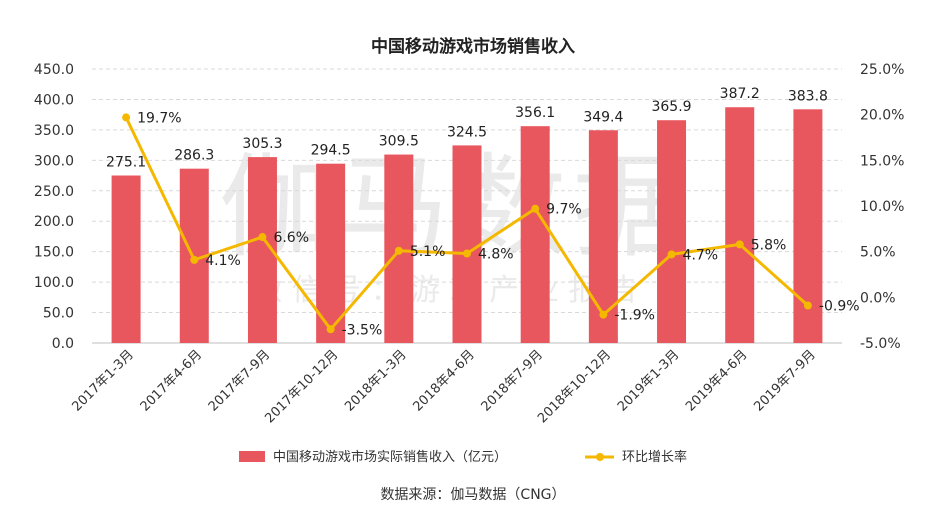  What do you see at coordinates (648, 380) in the screenshot?
I see `category-label: 2019年1-3月` at bounding box center [648, 380].